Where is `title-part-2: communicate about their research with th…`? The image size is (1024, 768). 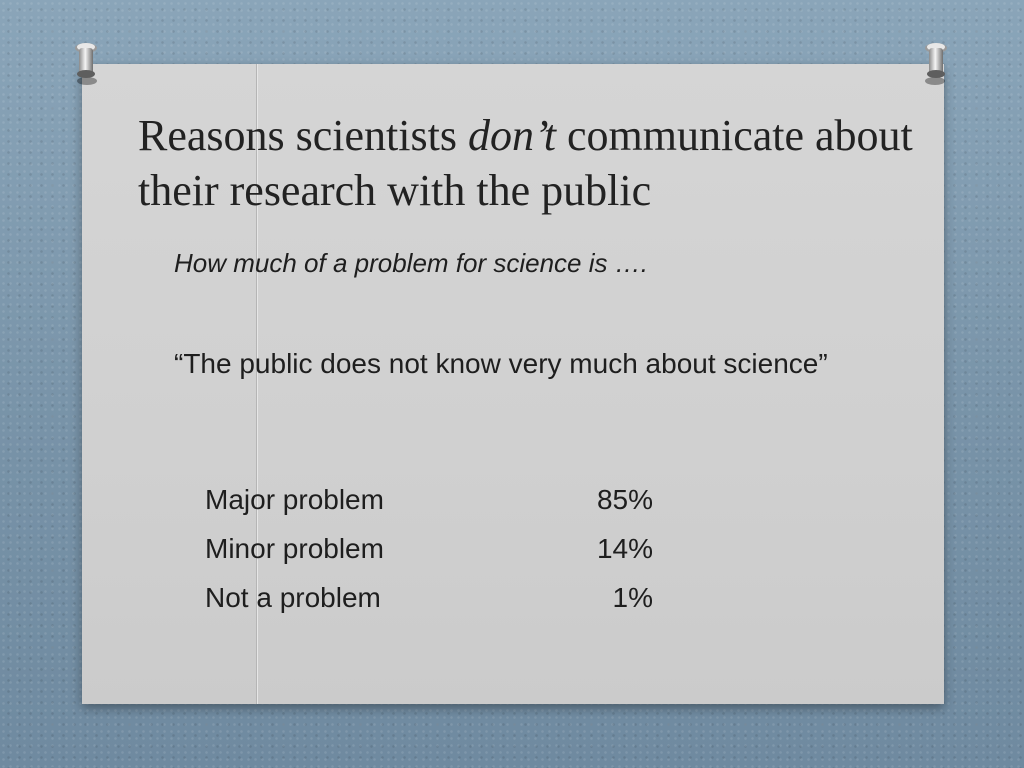 title-part-2: communicate about their research with th… is located at coordinates (525, 163).